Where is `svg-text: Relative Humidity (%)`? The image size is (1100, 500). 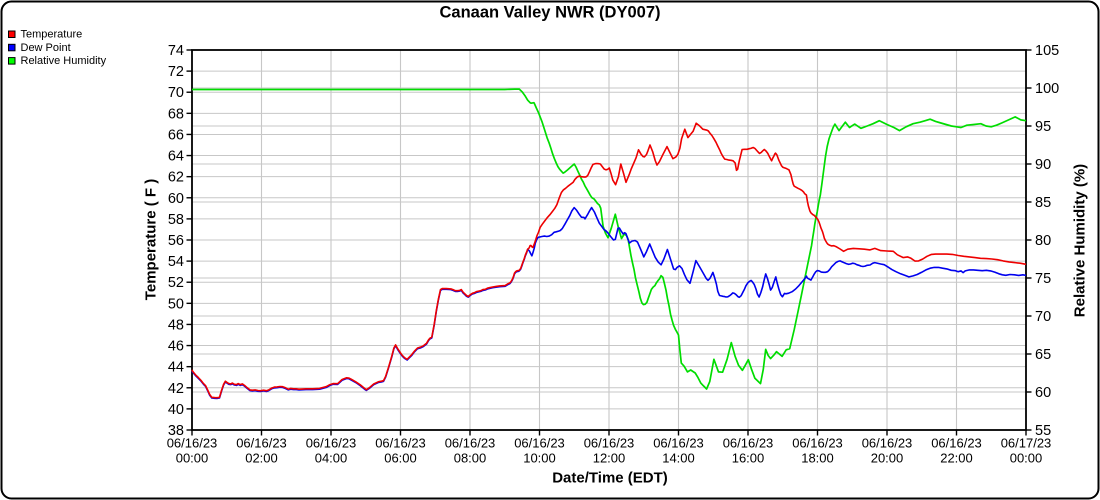 svg-text: Relative Humidity (%) is located at coordinates (1080, 240).